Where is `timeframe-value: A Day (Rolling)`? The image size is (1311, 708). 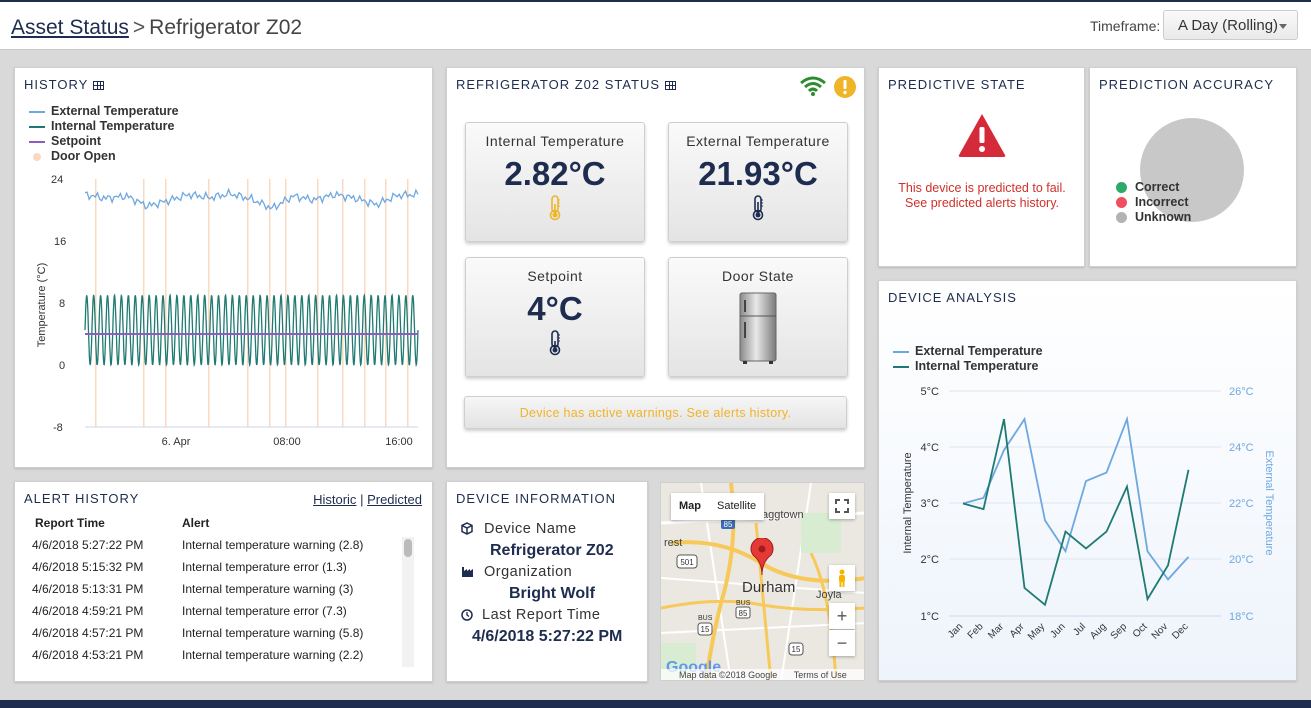 timeframe-value: A Day (Rolling) is located at coordinates (1228, 25).